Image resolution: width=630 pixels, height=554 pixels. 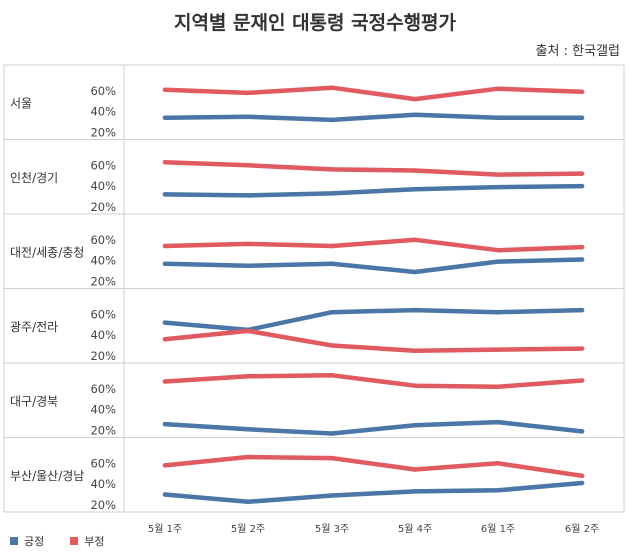 What do you see at coordinates (165, 529) in the screenshot?
I see `x-tick-label: 5월 1주` at bounding box center [165, 529].